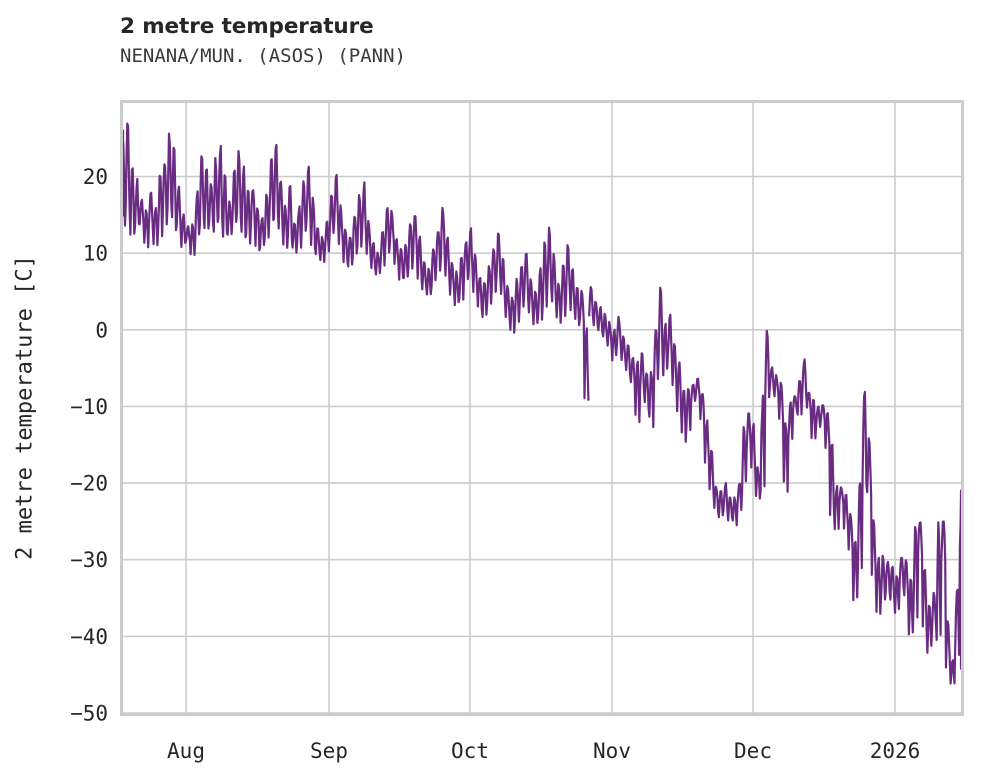 Image resolution: width=981 pixels, height=782 pixels. I want to click on y-tick-label: −40, so click(89, 637).